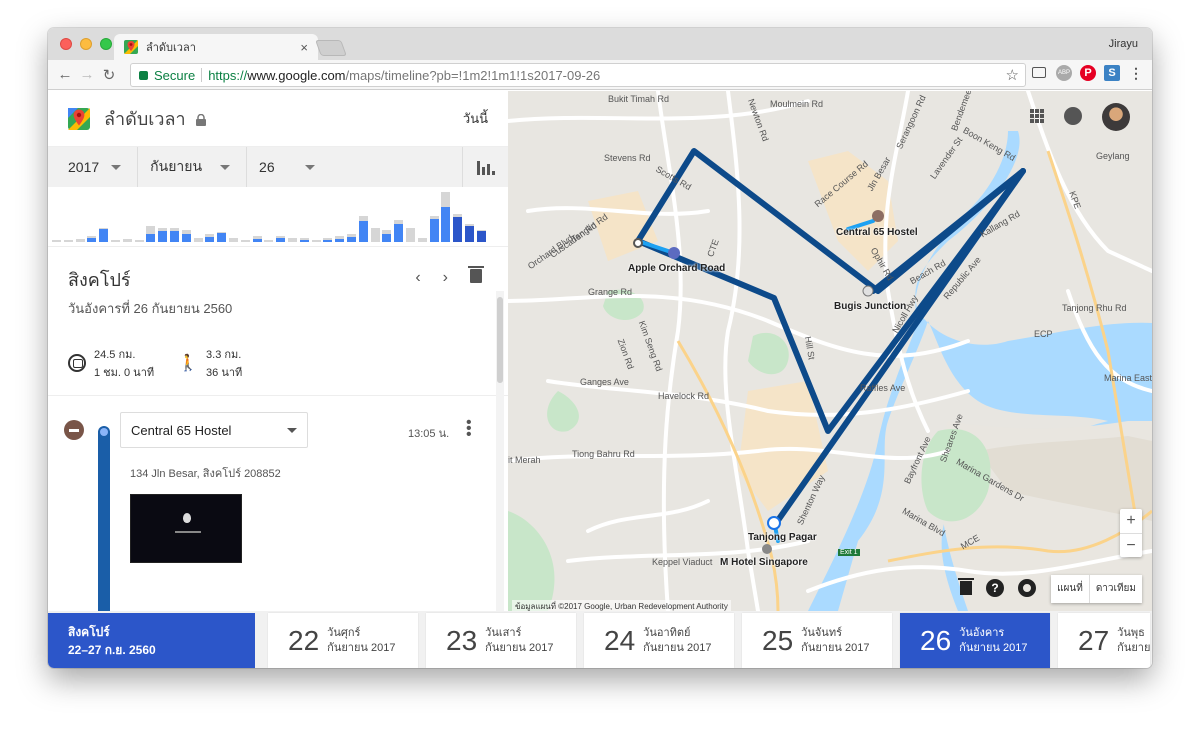 The height and width of the screenshot is (736, 1200). Describe the element at coordinates (77, 363) in the screenshot. I see `transit-icon` at that location.